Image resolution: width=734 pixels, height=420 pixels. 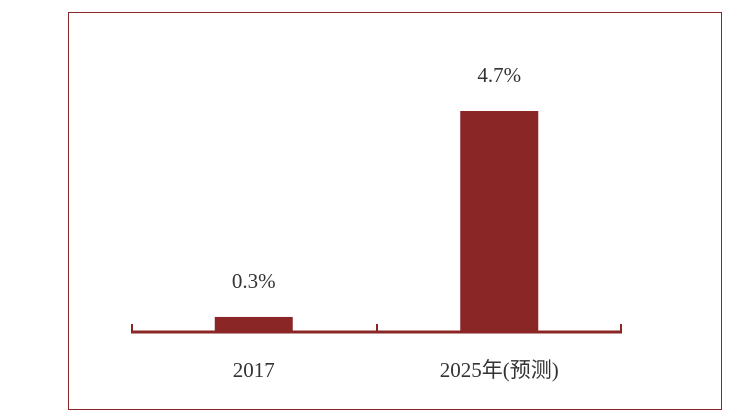 I want to click on value-label: 4.7%, so click(x=499, y=75).